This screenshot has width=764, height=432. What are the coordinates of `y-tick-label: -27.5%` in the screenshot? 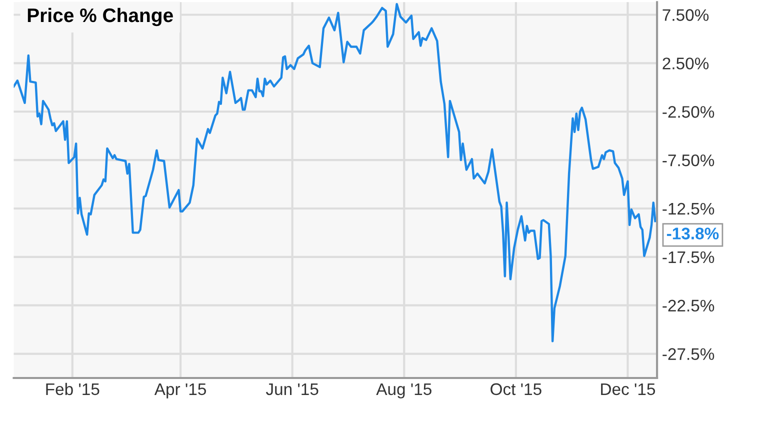 It's located at (688, 354).